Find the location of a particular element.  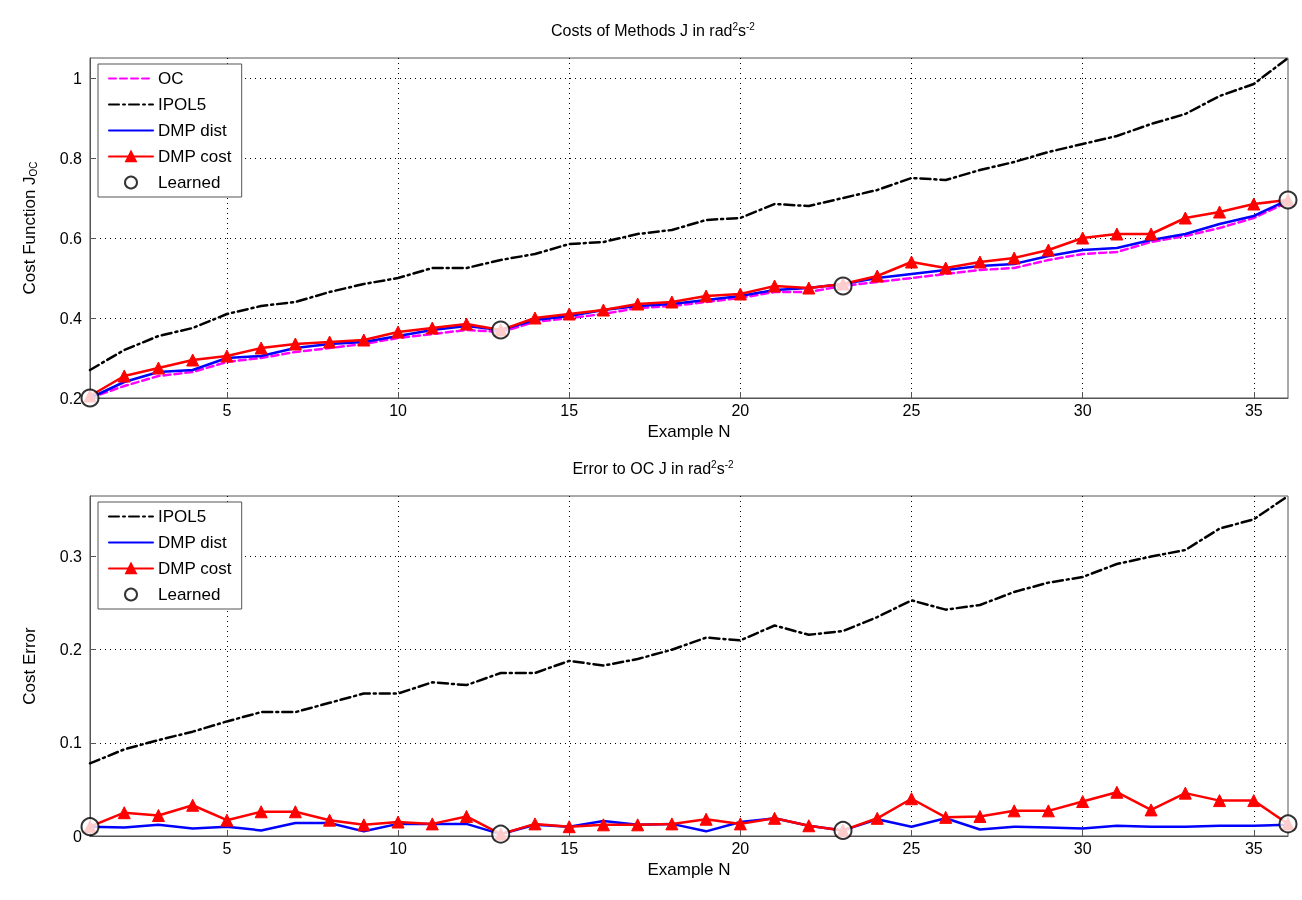

y-tick-label: 0.8 is located at coordinates (71, 158).